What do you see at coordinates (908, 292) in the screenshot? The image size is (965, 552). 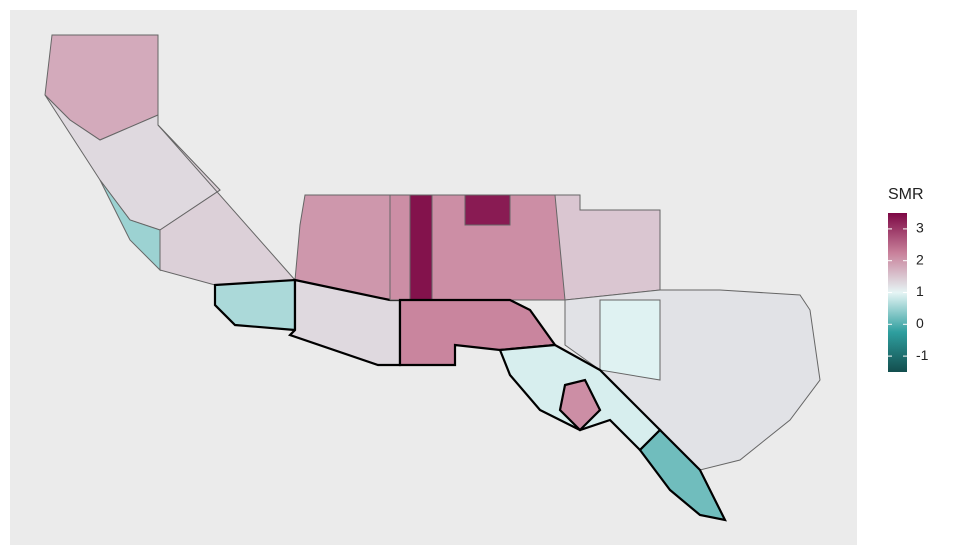 I see `legend: 3 2 1 0 -1` at bounding box center [908, 292].